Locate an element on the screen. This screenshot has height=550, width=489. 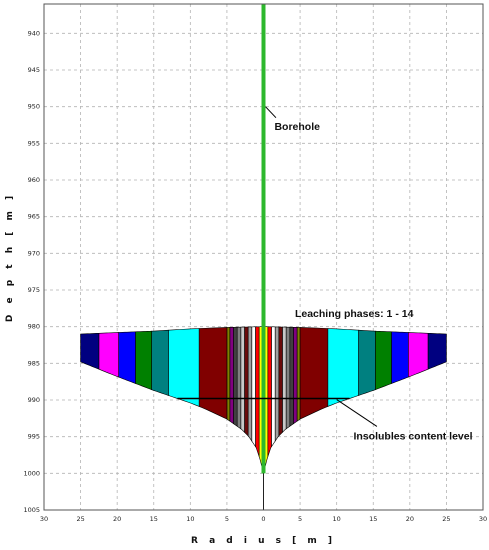
y-tick-label: 955 is located at coordinates (34, 143).